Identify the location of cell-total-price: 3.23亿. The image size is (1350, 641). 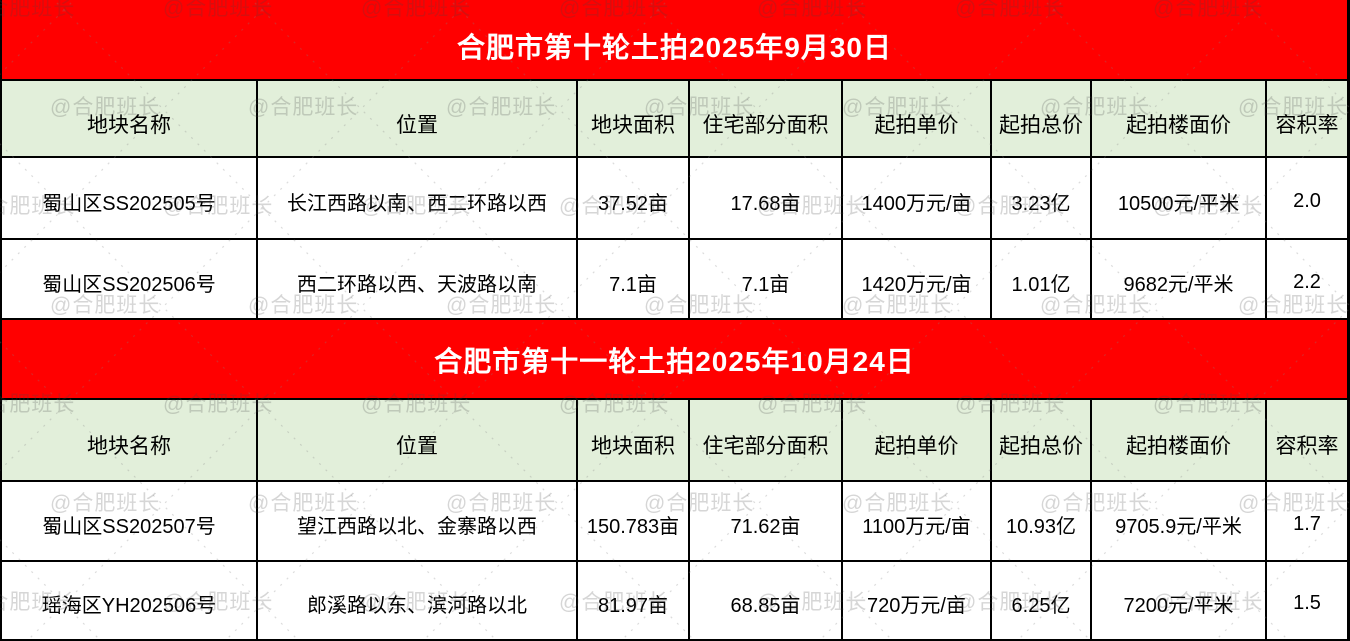
(1042, 198).